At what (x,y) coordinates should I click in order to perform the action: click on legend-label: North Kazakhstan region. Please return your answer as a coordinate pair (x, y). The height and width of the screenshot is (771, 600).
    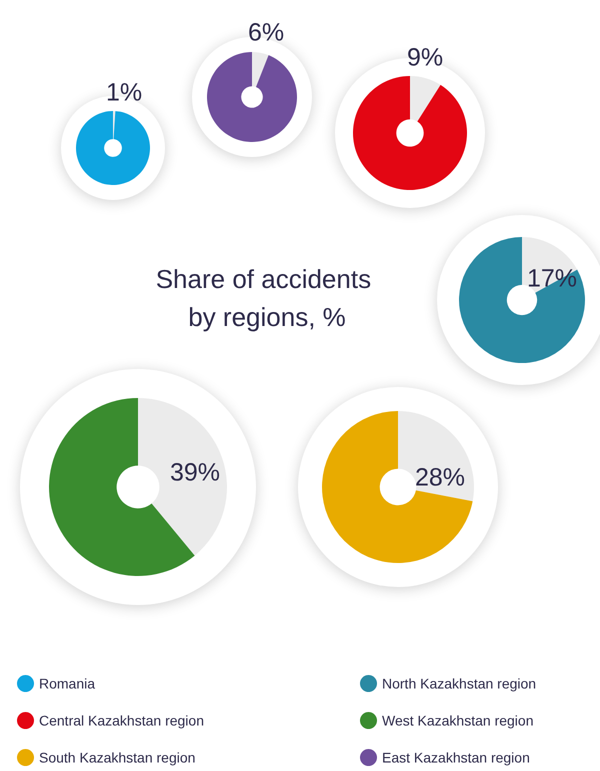
    Looking at the image, I should click on (459, 684).